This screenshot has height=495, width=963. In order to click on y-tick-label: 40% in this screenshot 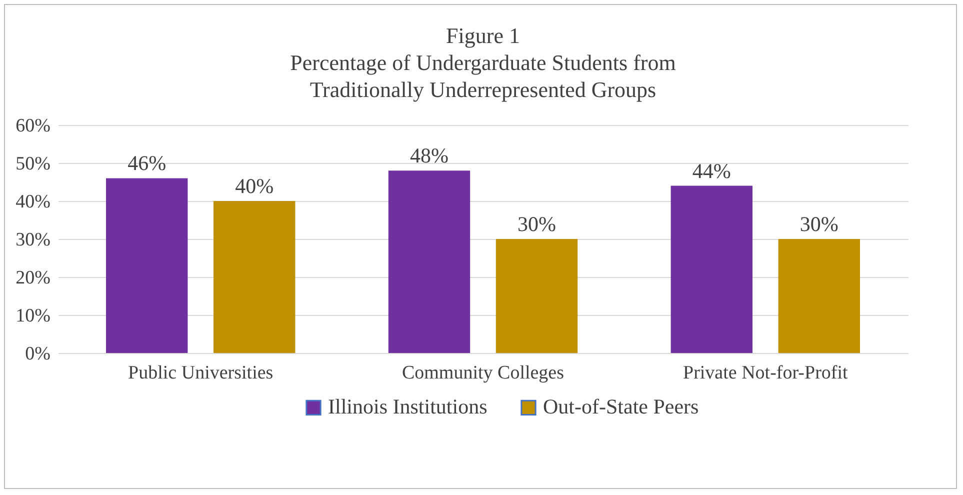, I will do `click(33, 202)`.